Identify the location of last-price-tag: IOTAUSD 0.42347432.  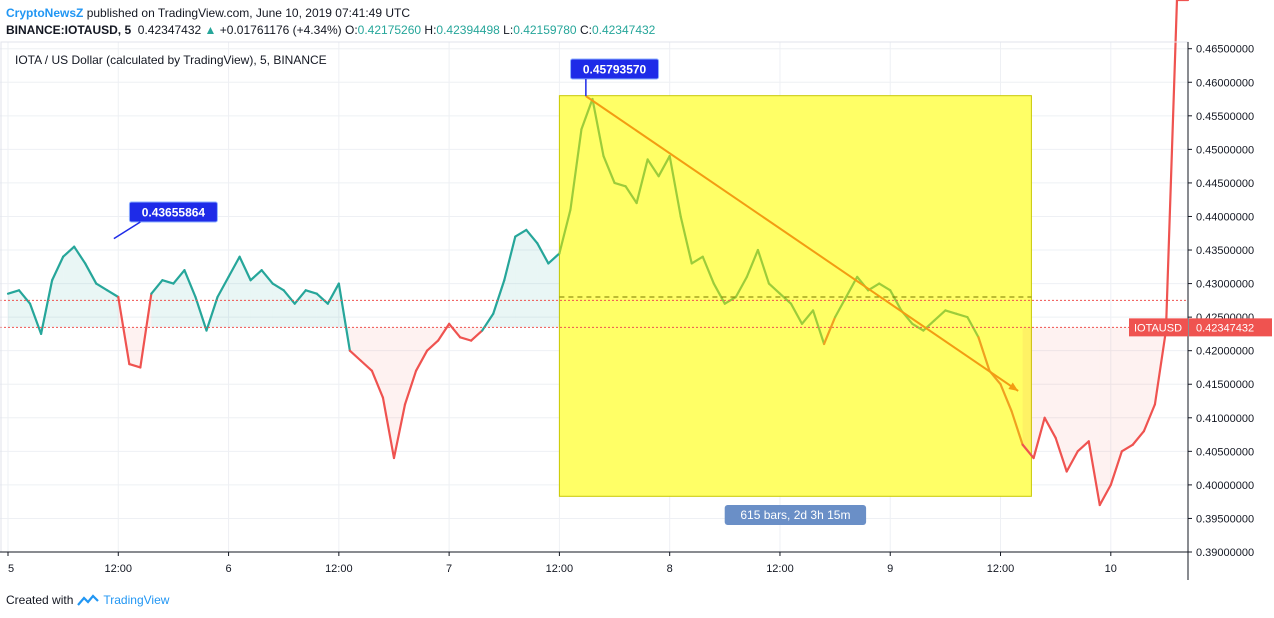
(1200, 327).